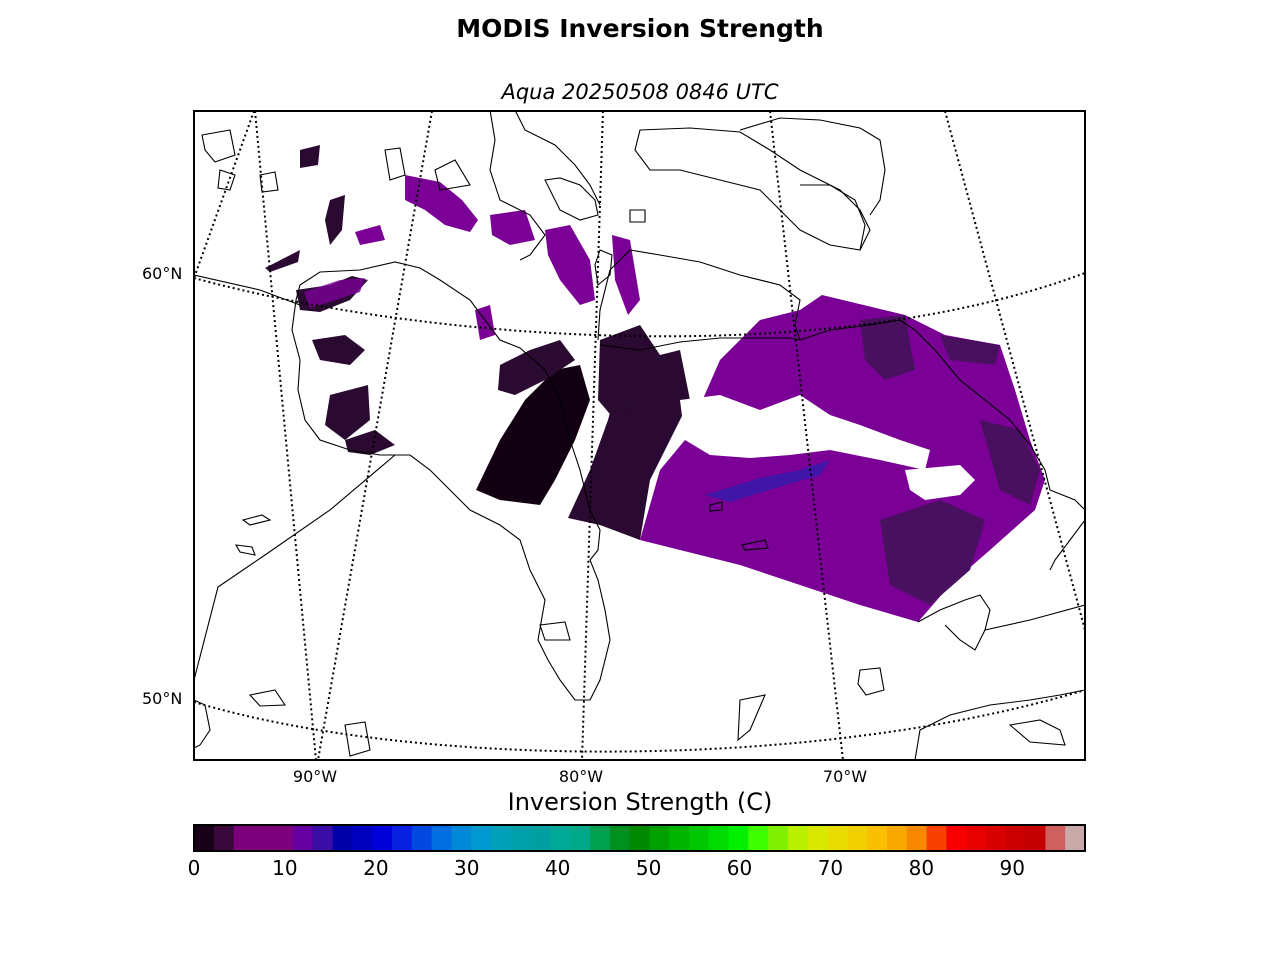 This screenshot has height=960, width=1280. What do you see at coordinates (285, 868) in the screenshot?
I see `colorbar-tick-label: 10` at bounding box center [285, 868].